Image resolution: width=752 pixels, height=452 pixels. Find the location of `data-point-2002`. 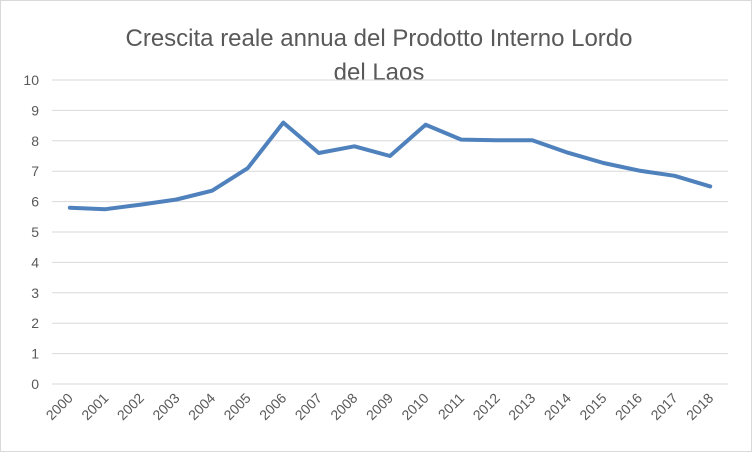

data-point-2002 is located at coordinates (140, 204).